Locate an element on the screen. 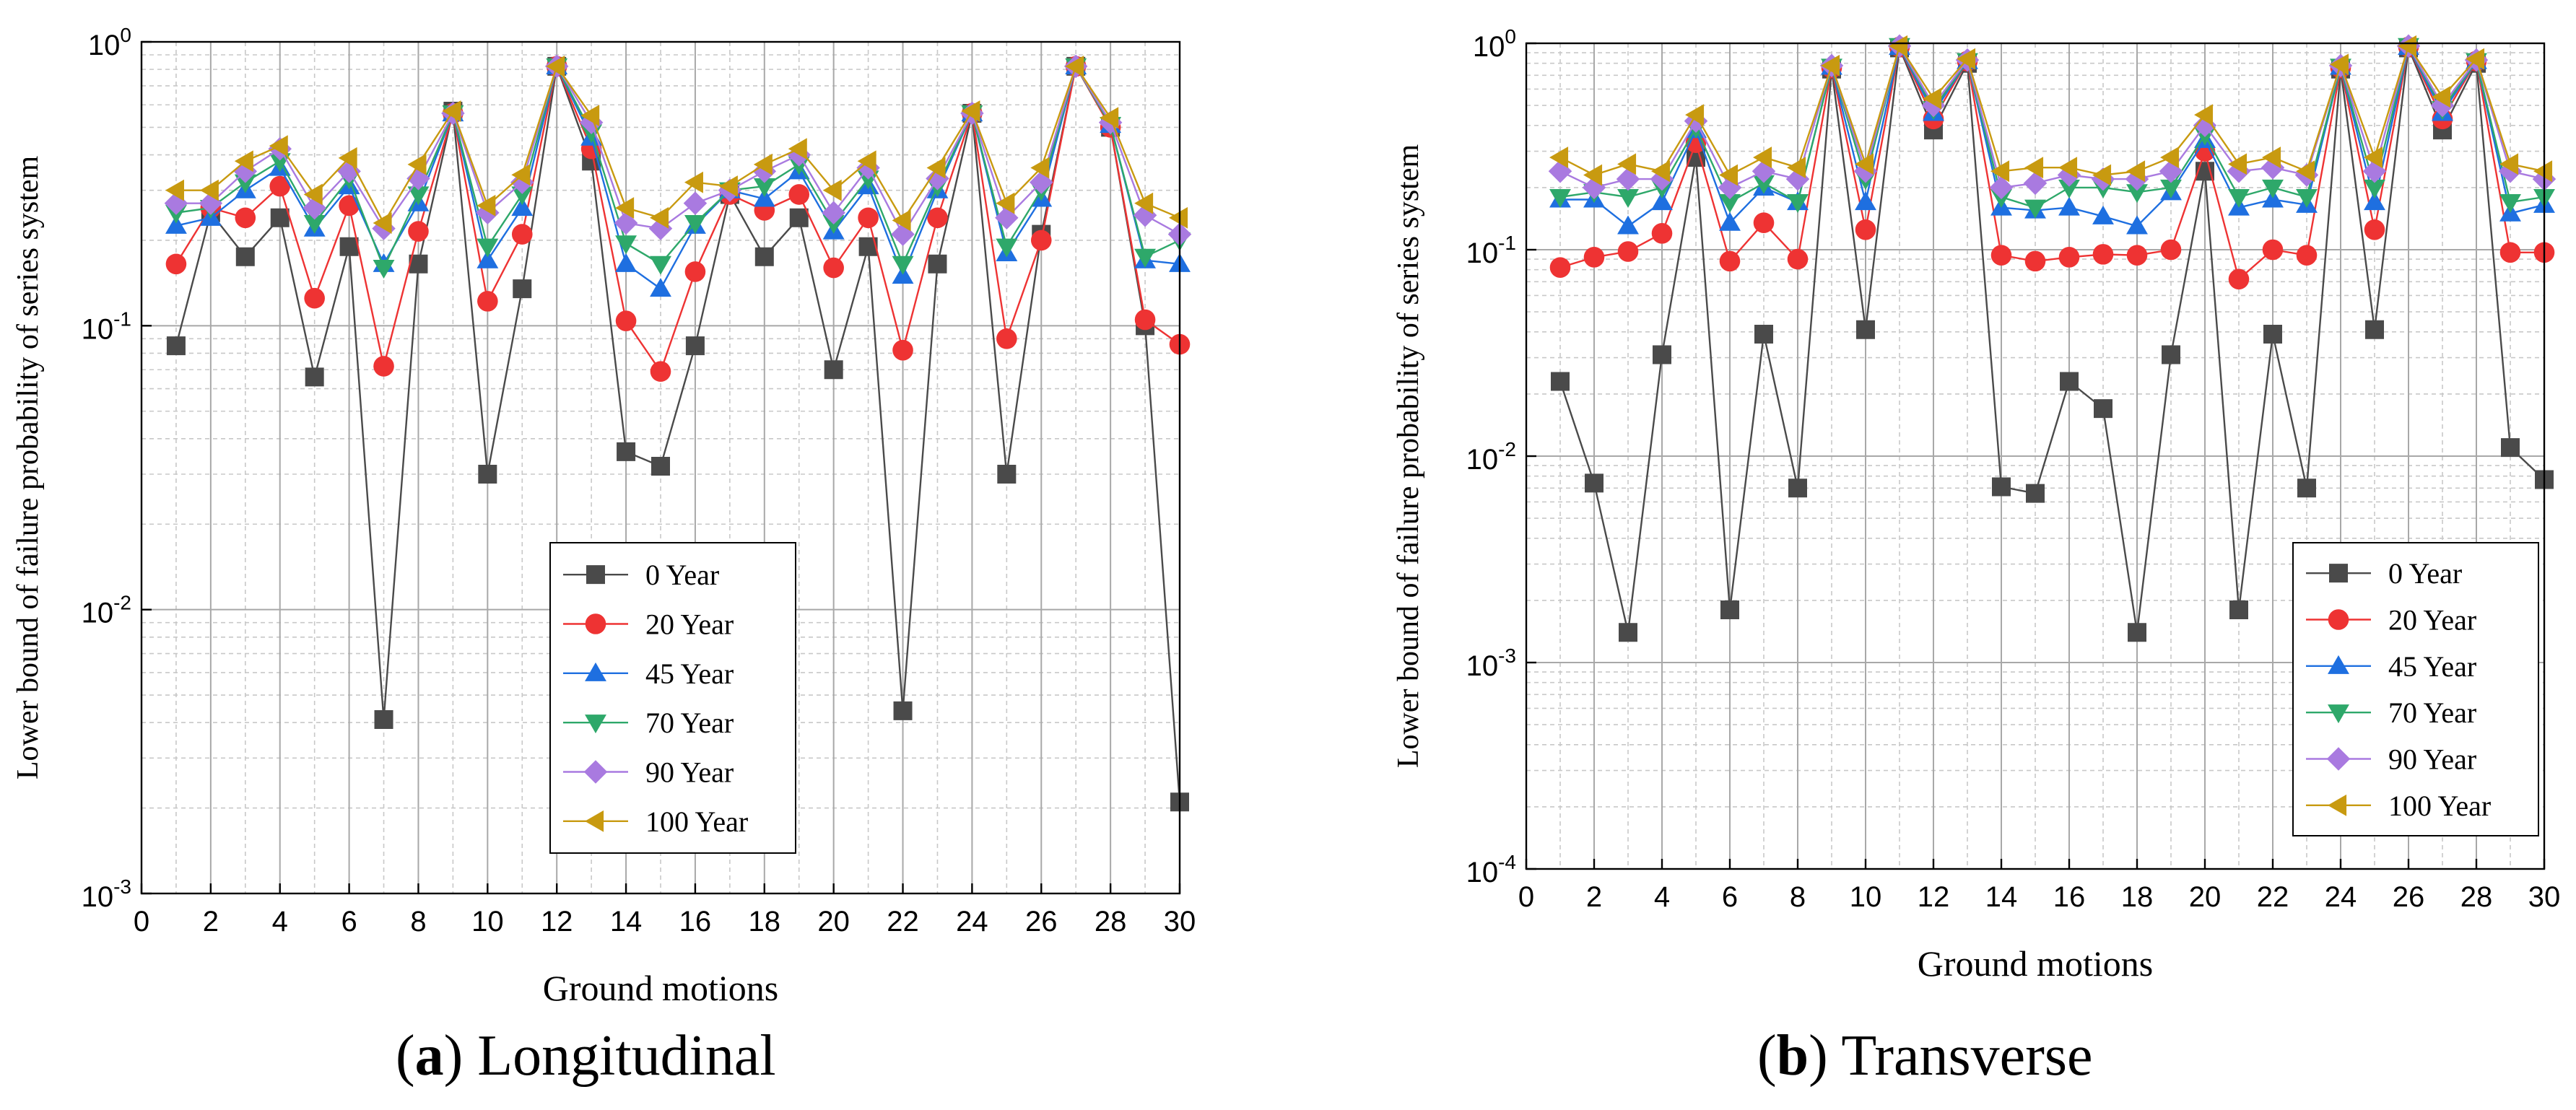 The width and height of the screenshot is (2576, 1110). legend-label: 20 Year is located at coordinates (2432, 620).